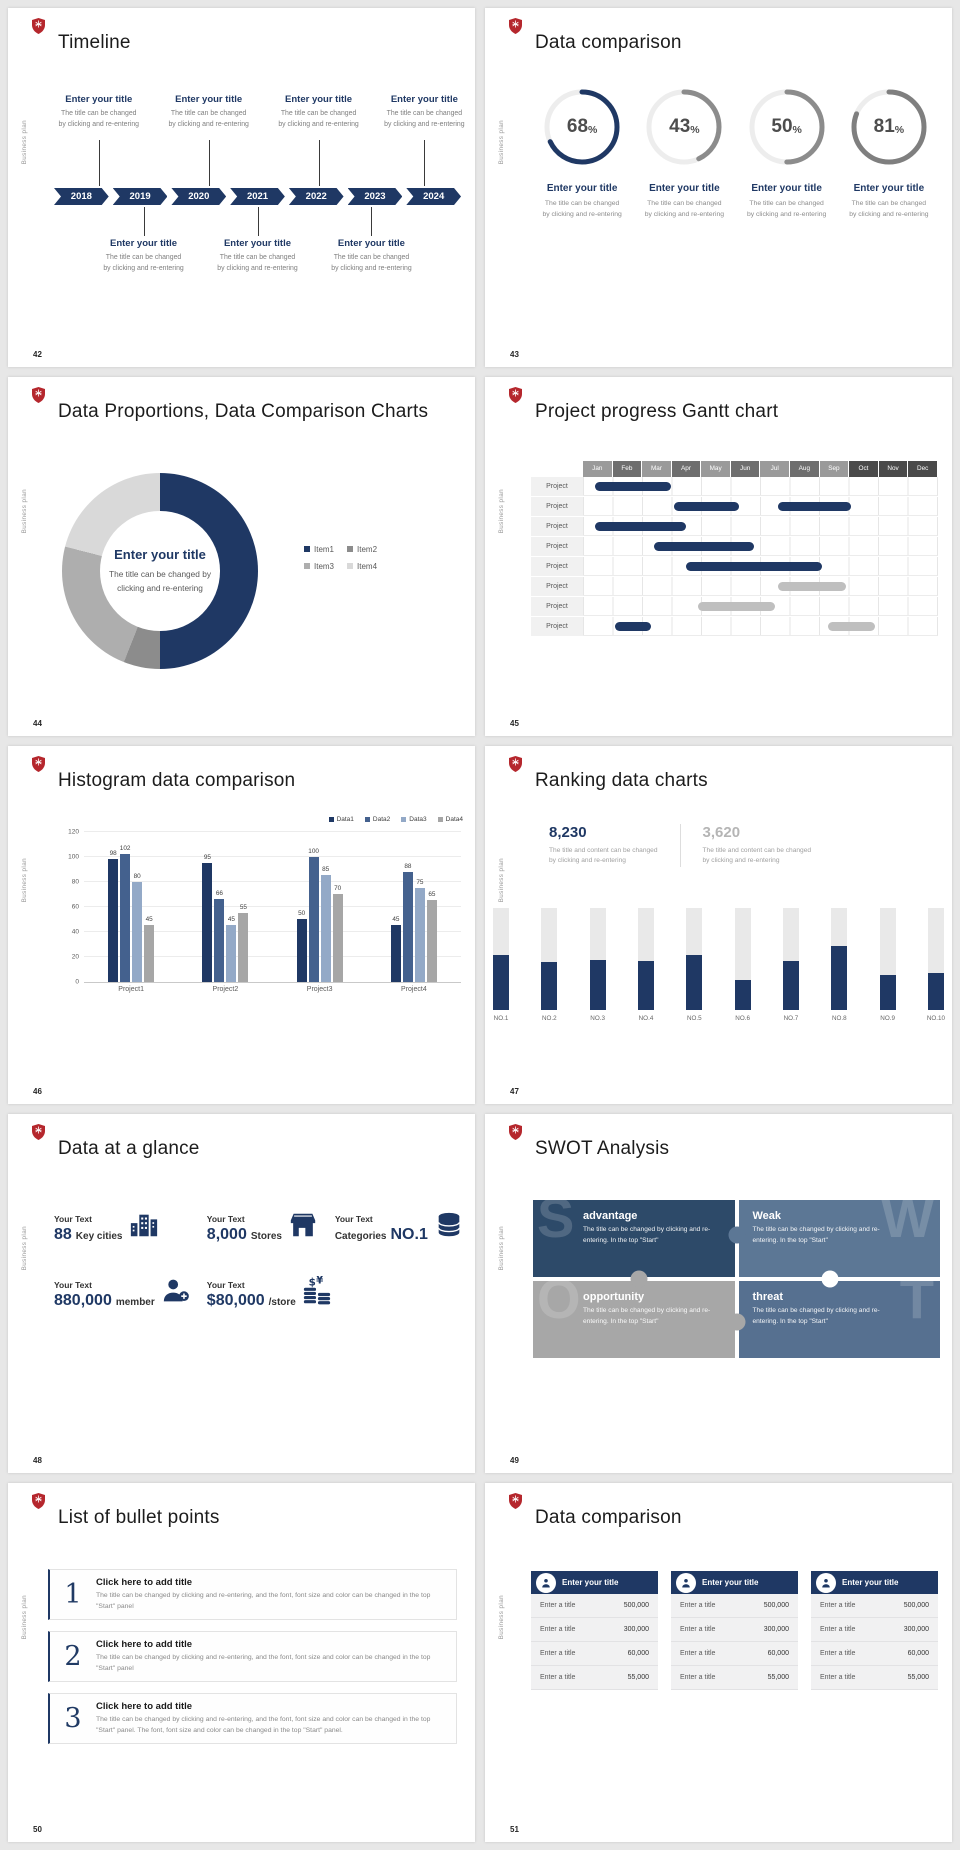  Describe the element at coordinates (923, 468) in the screenshot. I see `gantt-month-header: Dec` at that location.